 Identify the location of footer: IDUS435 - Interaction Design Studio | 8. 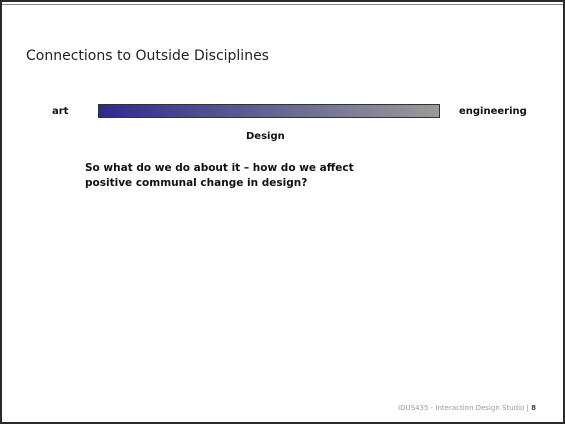
(467, 408).